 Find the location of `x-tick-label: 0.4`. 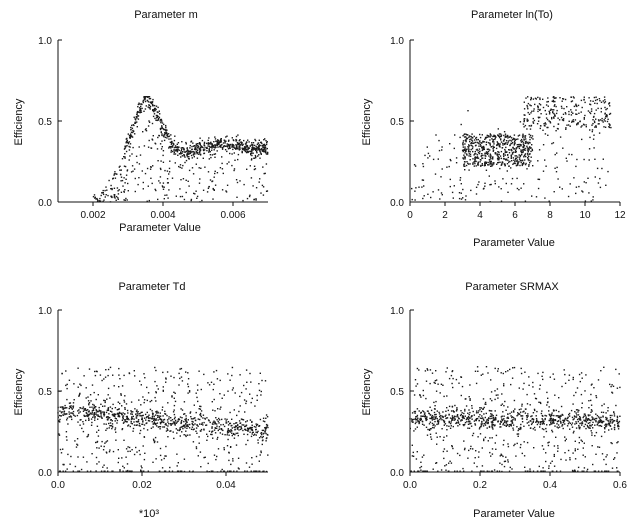

x-tick-label: 0.4 is located at coordinates (550, 485).